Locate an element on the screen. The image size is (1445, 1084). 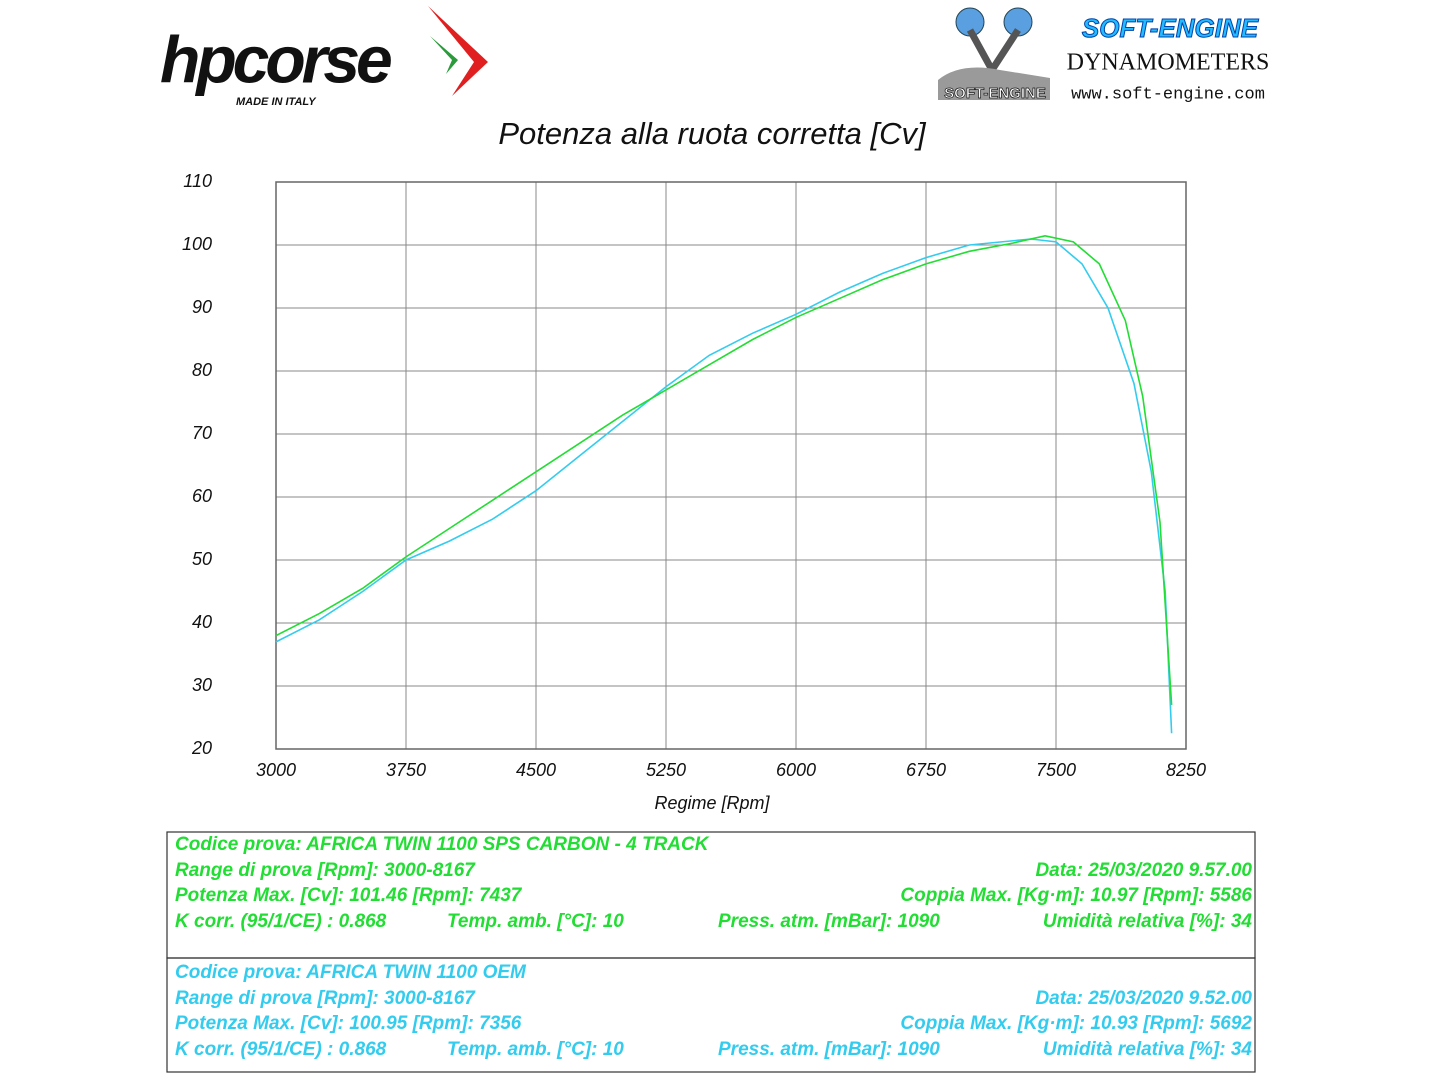
dyno-logo is located at coordinates (994, 53).